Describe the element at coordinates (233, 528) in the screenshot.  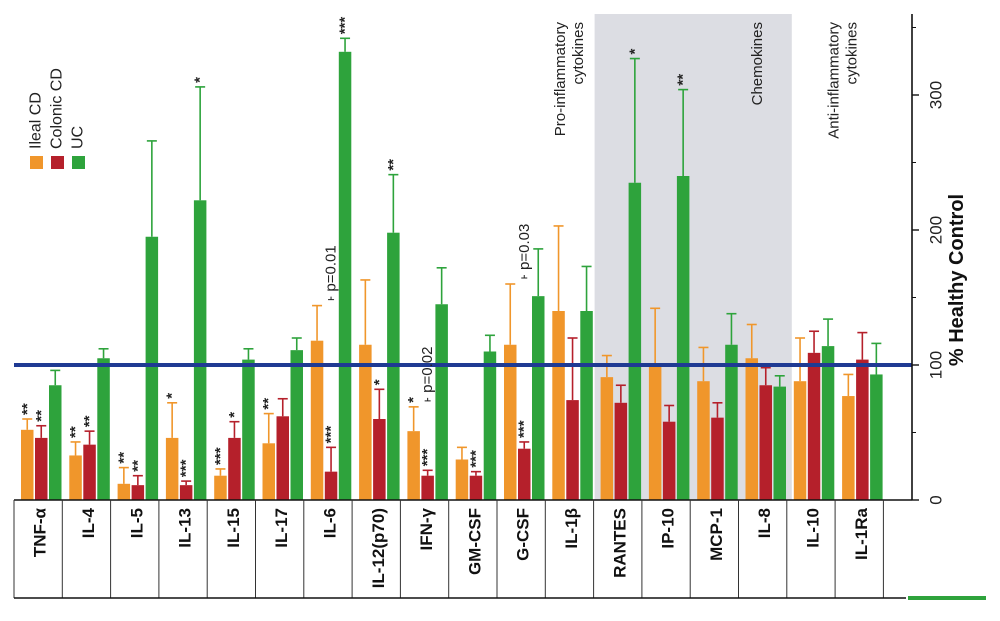
I see `category-label-il-15: IL-15` at that location.